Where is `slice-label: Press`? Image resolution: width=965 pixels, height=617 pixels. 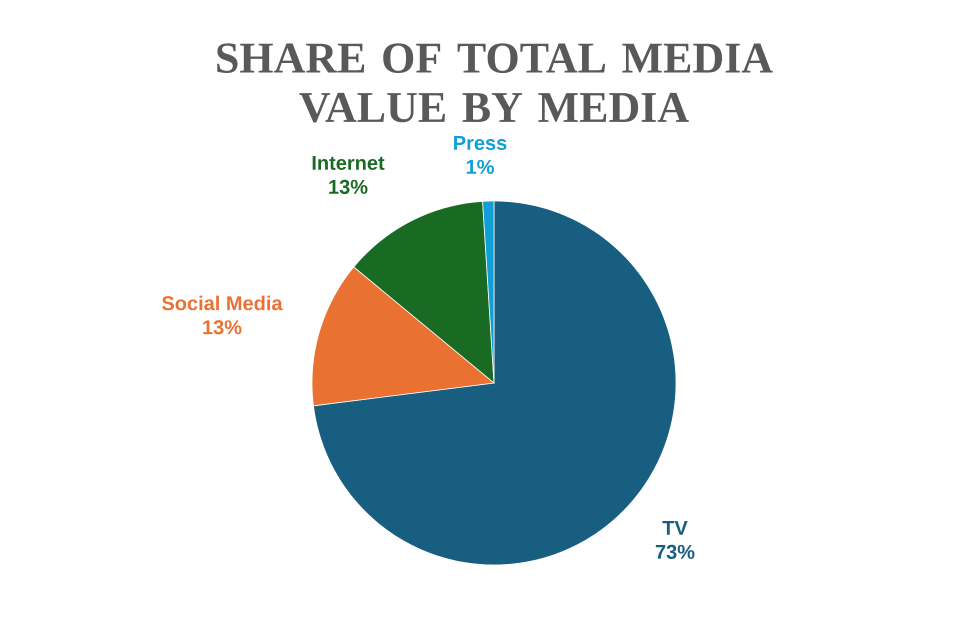
slice-label: Press is located at coordinates (480, 143).